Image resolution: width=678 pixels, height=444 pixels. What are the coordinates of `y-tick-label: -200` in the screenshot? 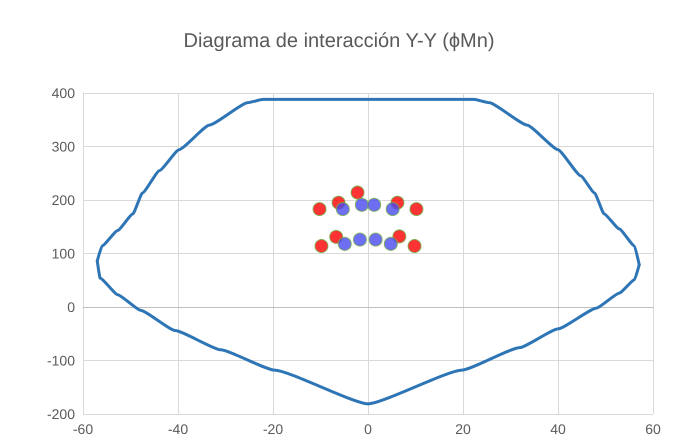 It's located at (61, 414).